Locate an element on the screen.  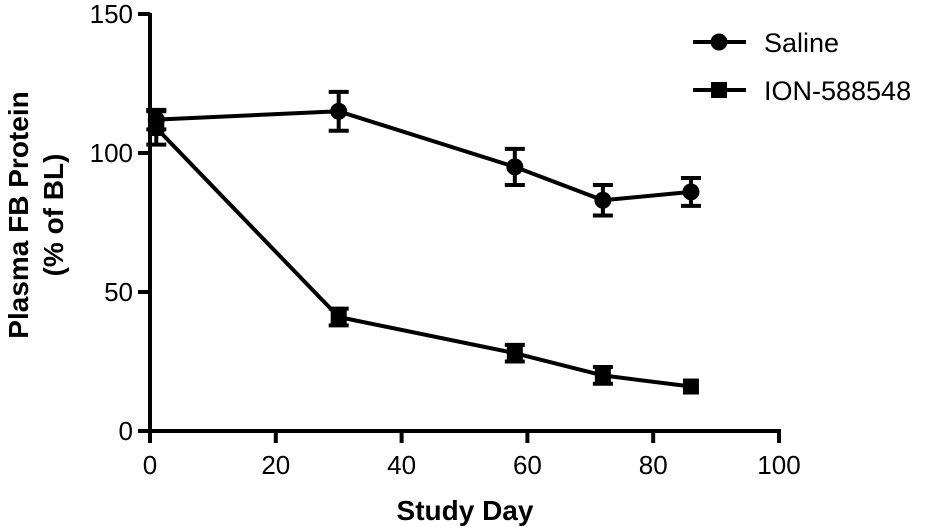
y-tick-label: 50 is located at coordinates (118, 292).